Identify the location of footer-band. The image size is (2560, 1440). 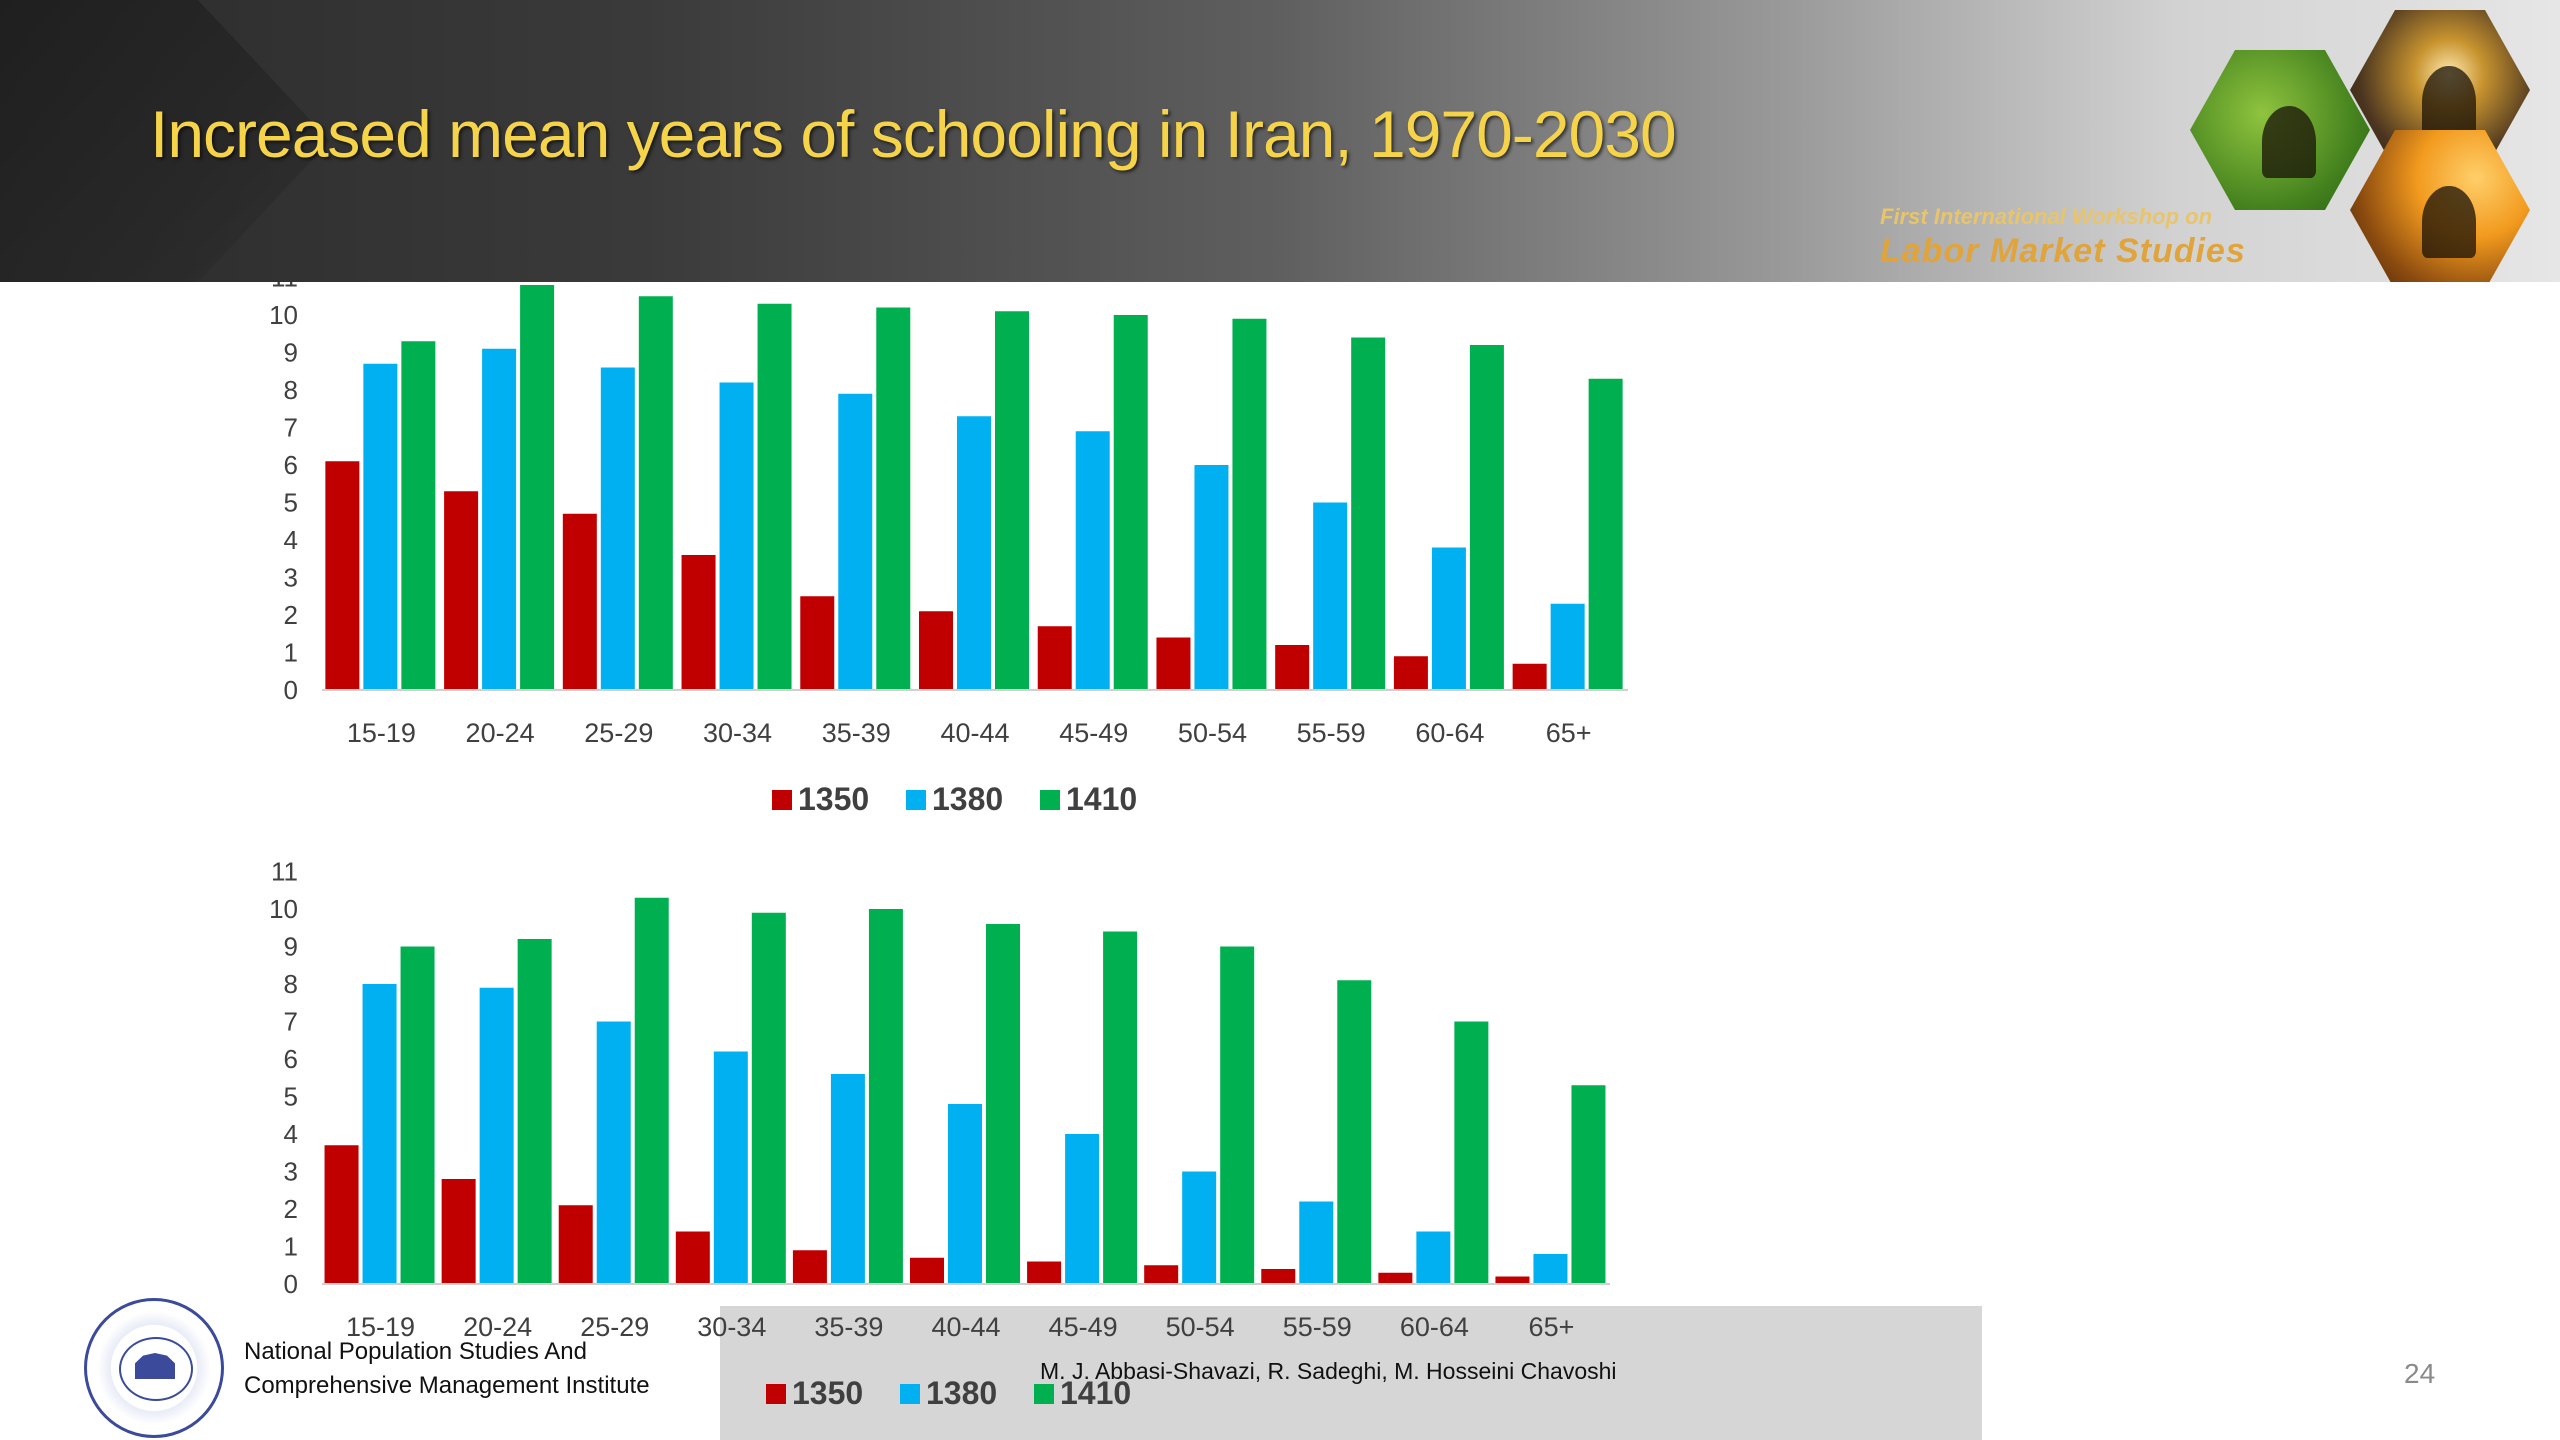
(1351, 1373).